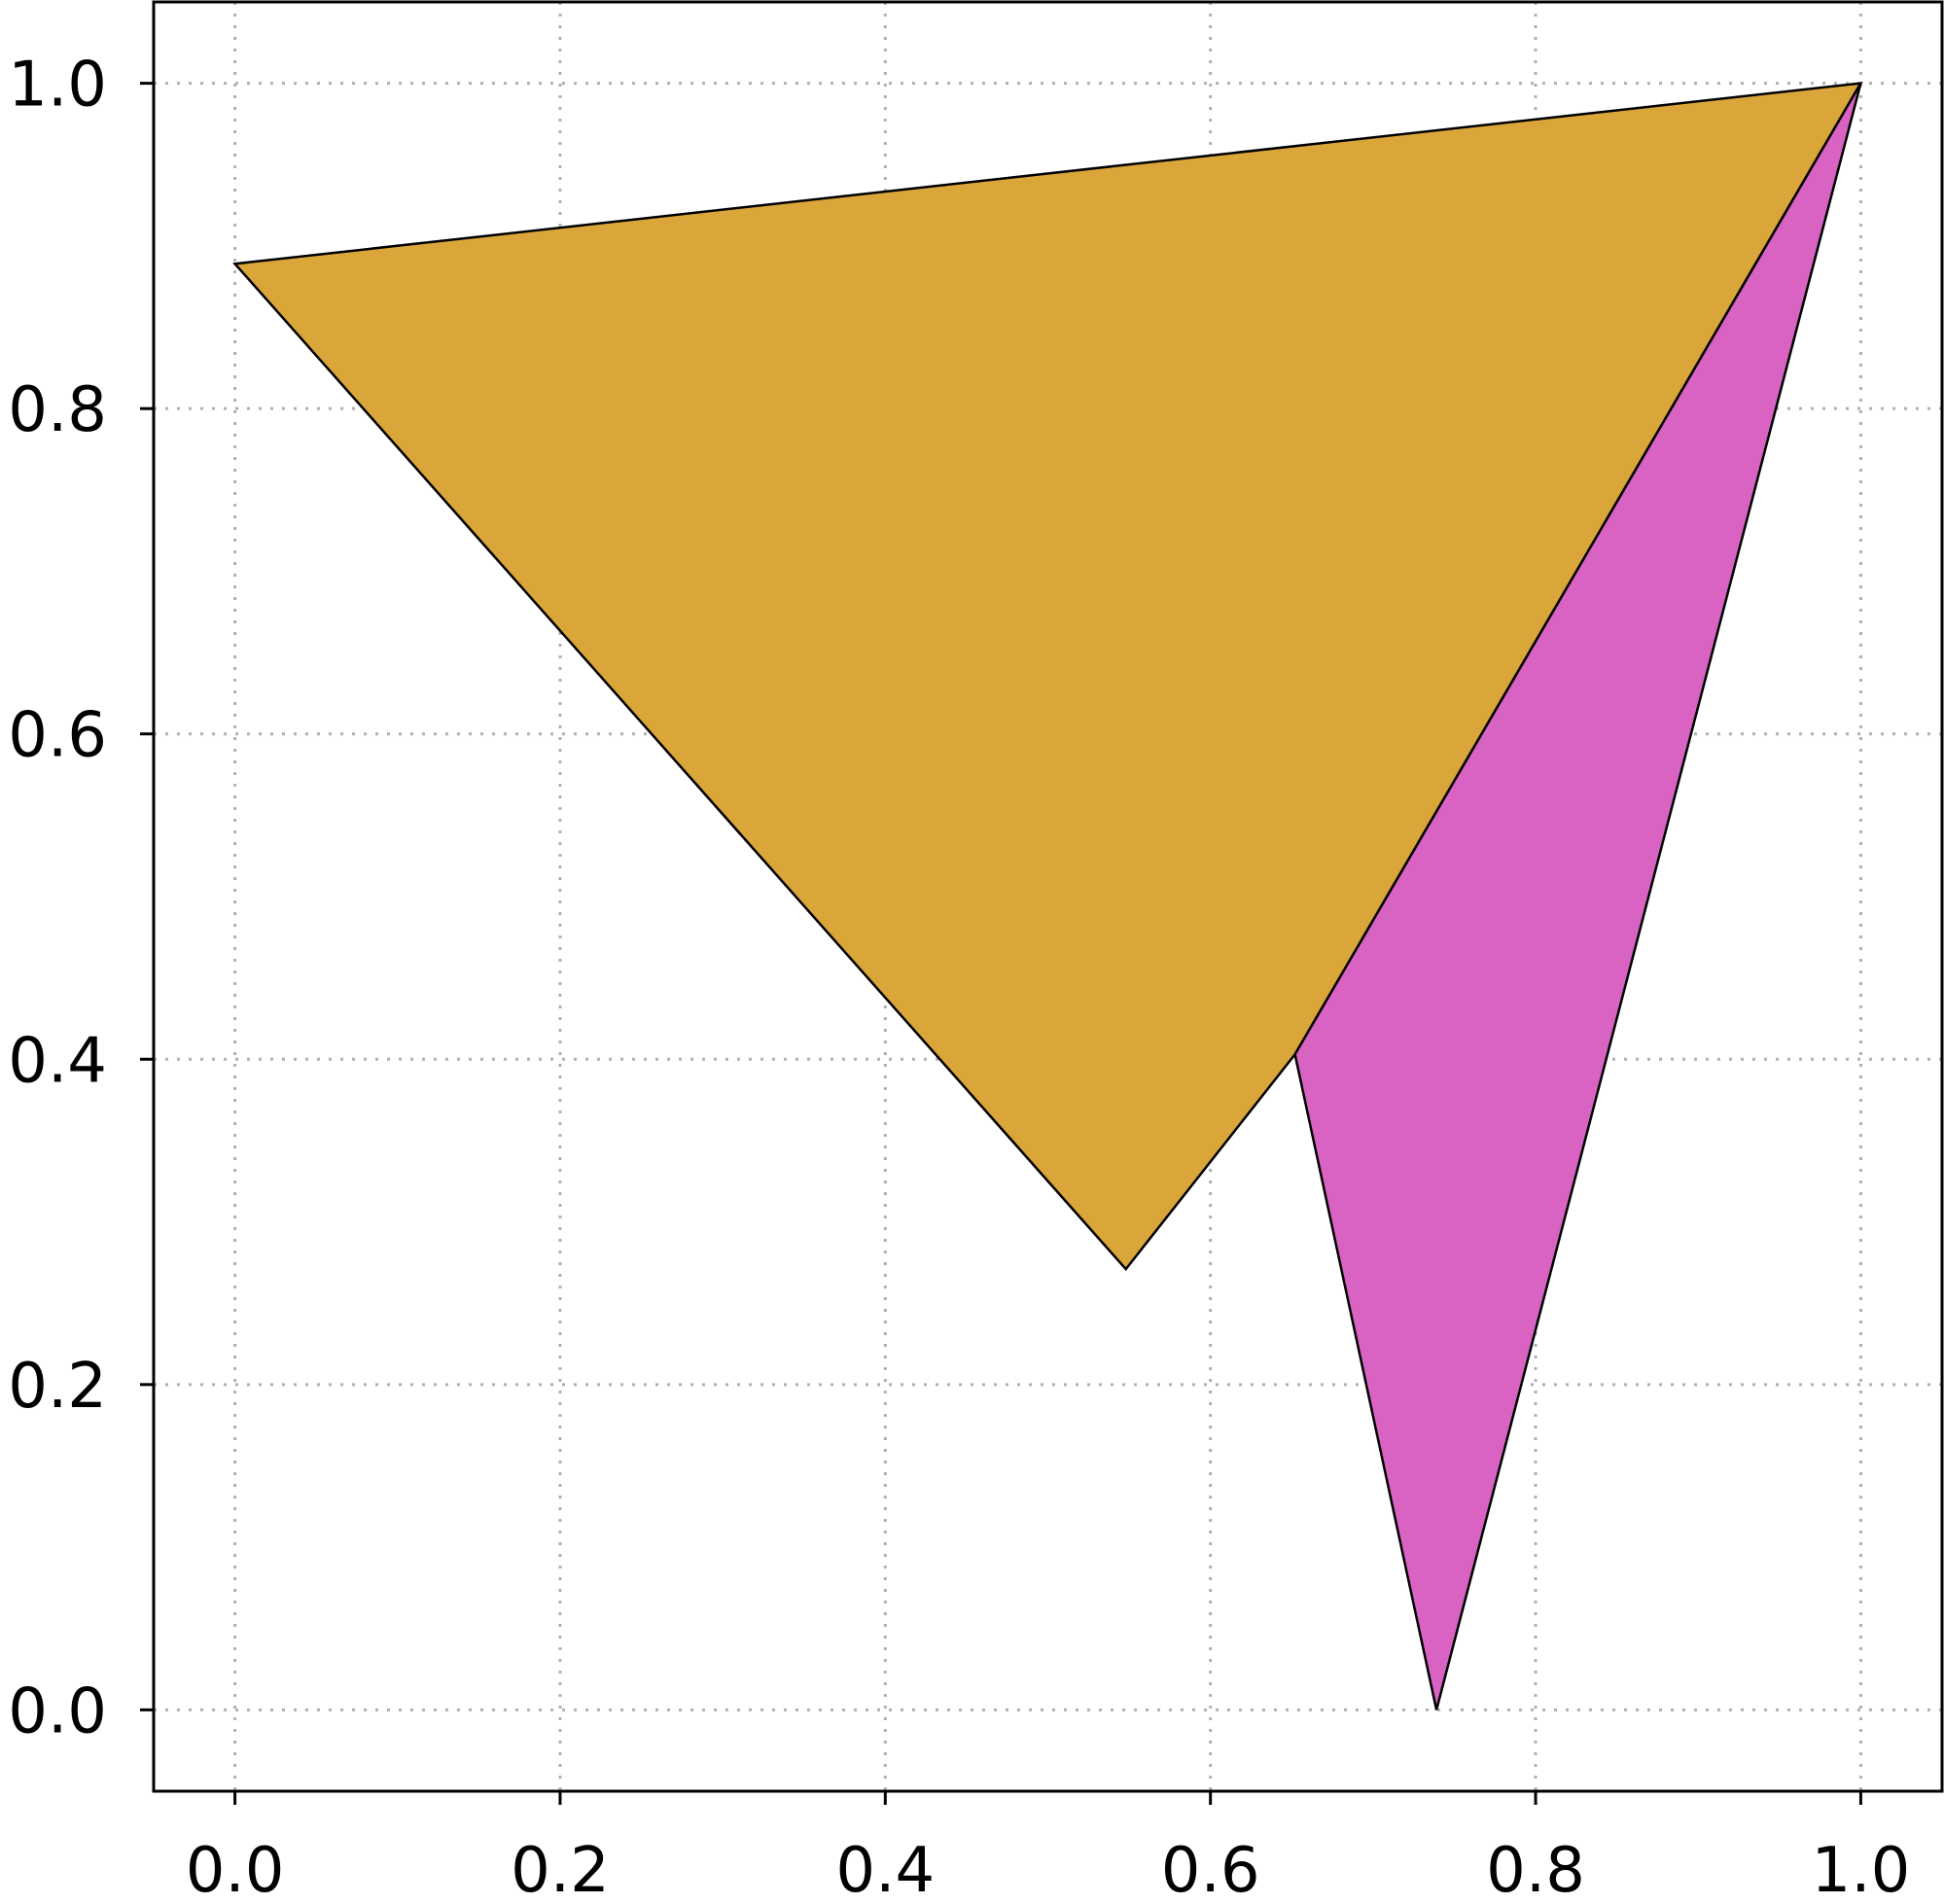  What do you see at coordinates (57, 1061) in the screenshot?
I see `y-tick-label: 0.4` at bounding box center [57, 1061].